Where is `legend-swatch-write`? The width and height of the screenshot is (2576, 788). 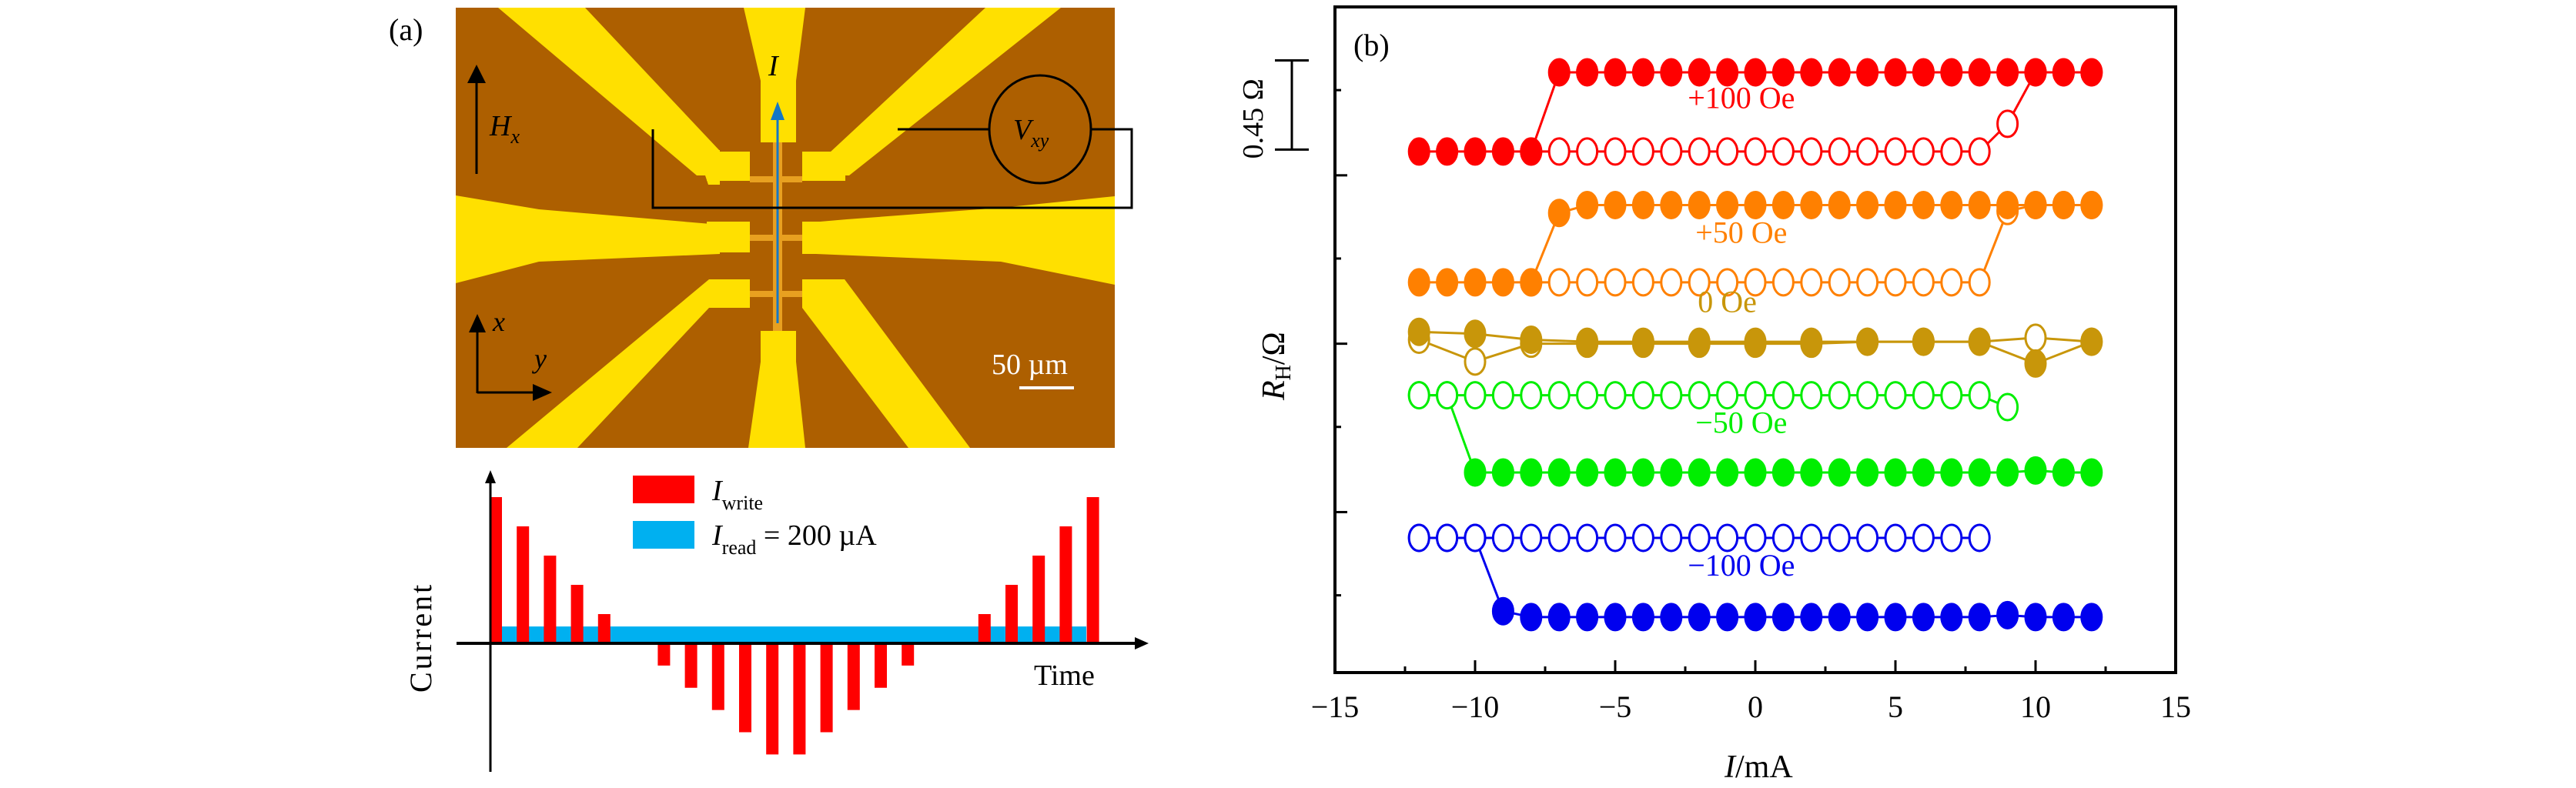 legend-swatch-write is located at coordinates (663, 489).